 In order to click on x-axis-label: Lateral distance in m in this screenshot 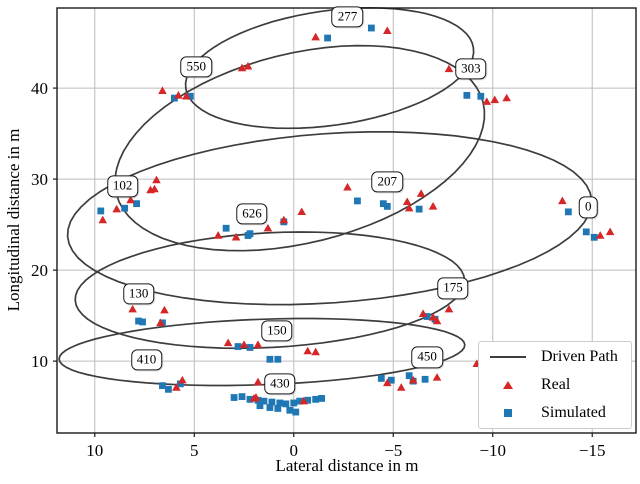, I will do `click(347, 465)`.